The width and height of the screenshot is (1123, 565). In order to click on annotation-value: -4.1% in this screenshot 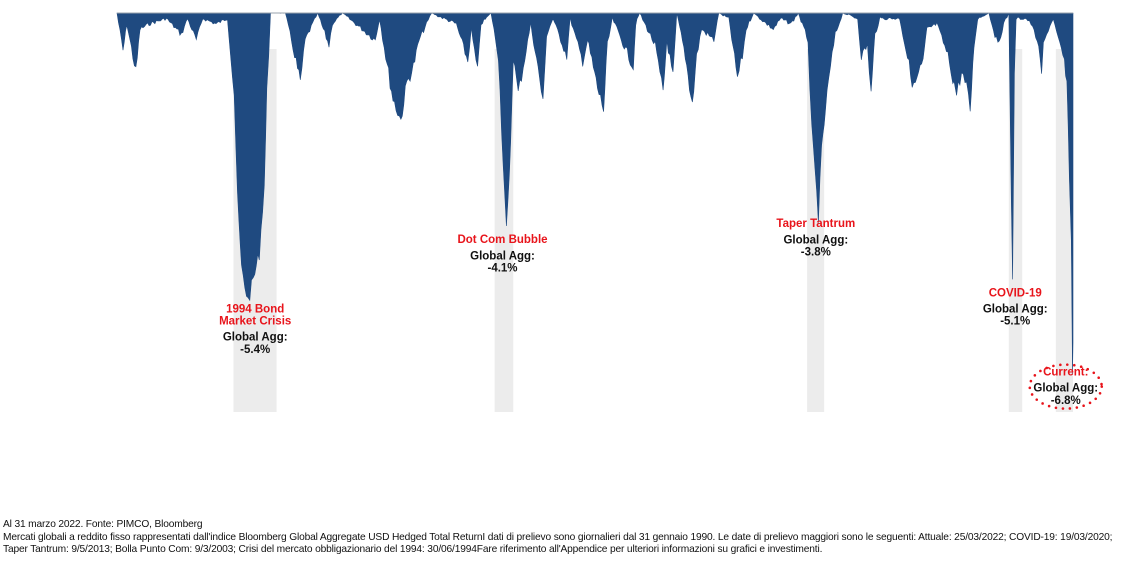, I will do `click(502, 269)`.